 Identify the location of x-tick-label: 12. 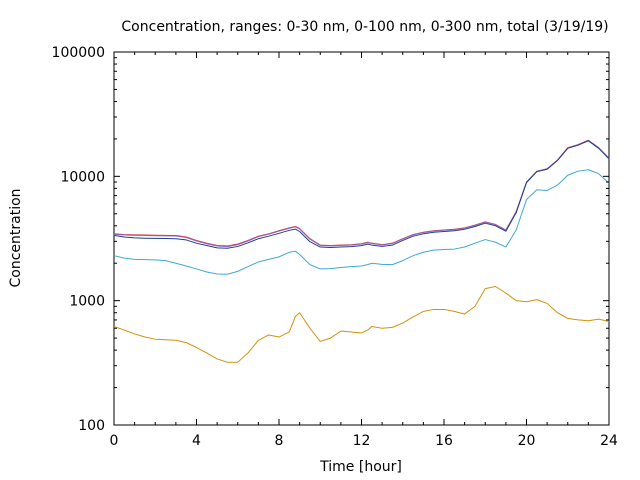
(362, 441).